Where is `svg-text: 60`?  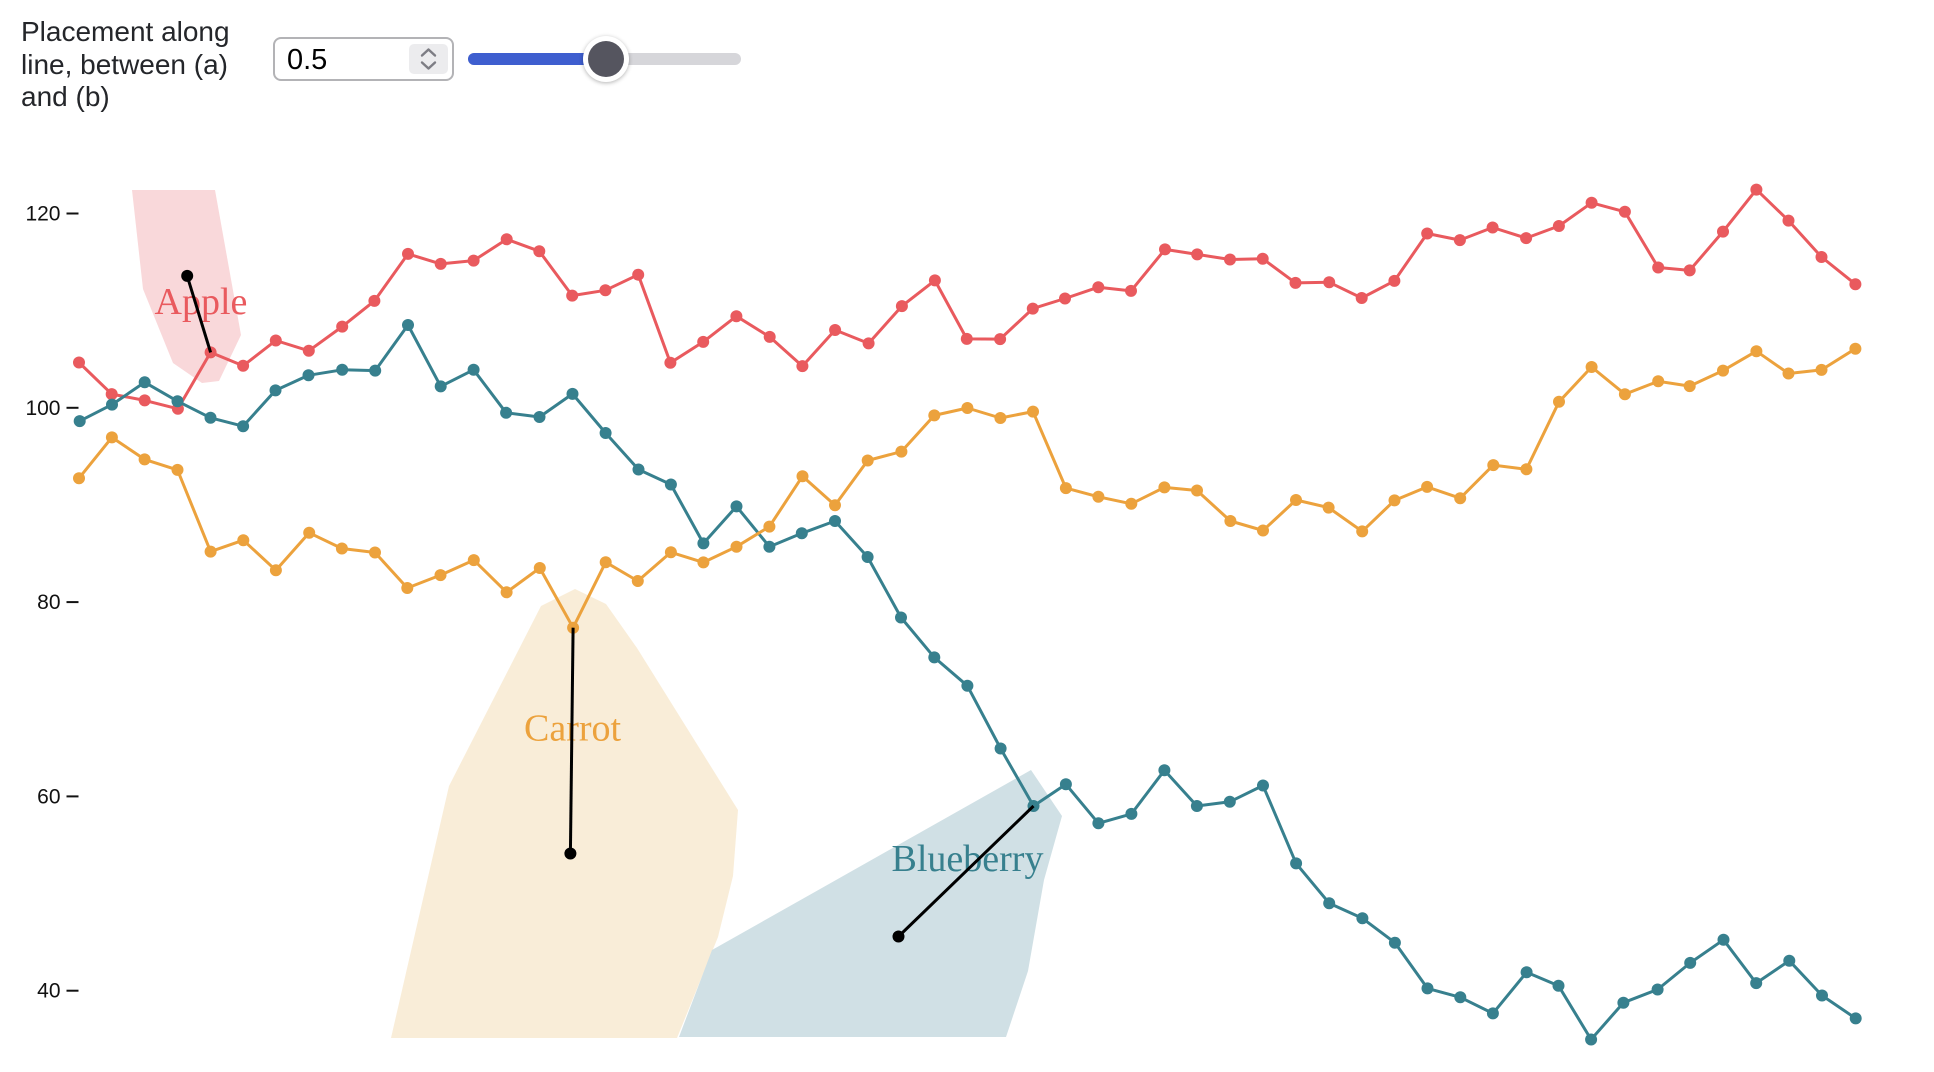
svg-text: 60 is located at coordinates (48, 796).